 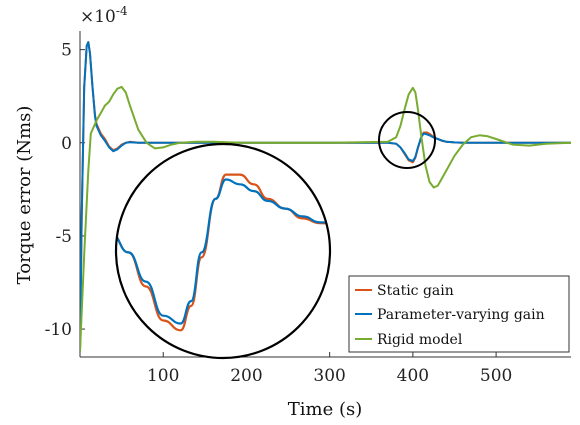 What do you see at coordinates (58, 330) in the screenshot?
I see `y-tick-label: -10` at bounding box center [58, 330].